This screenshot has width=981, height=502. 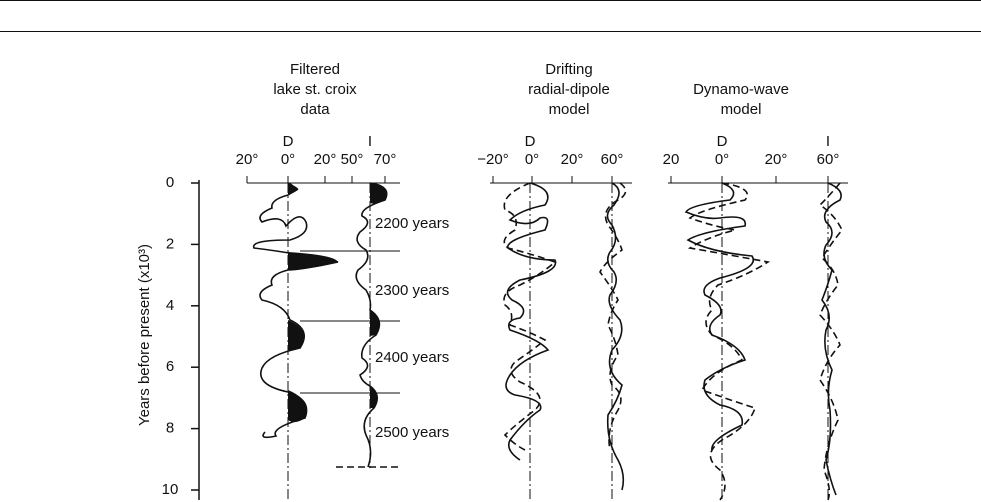 What do you see at coordinates (741, 89) in the screenshot?
I see `panel-title: Dynamo-wave` at bounding box center [741, 89].